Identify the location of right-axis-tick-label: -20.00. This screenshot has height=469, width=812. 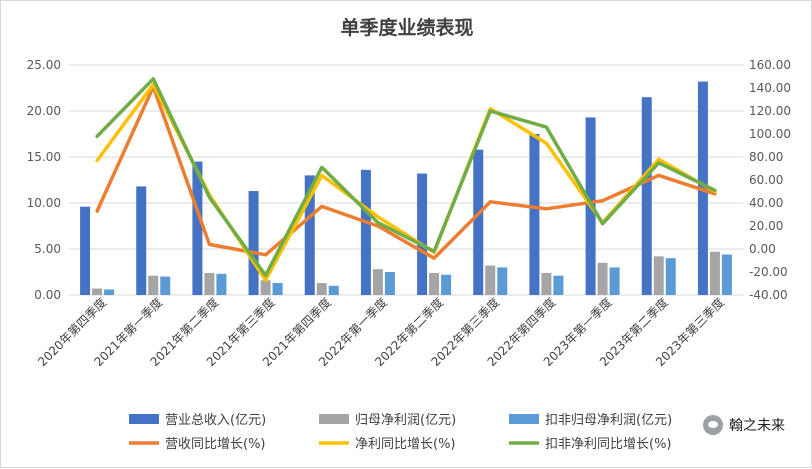
(768, 272).